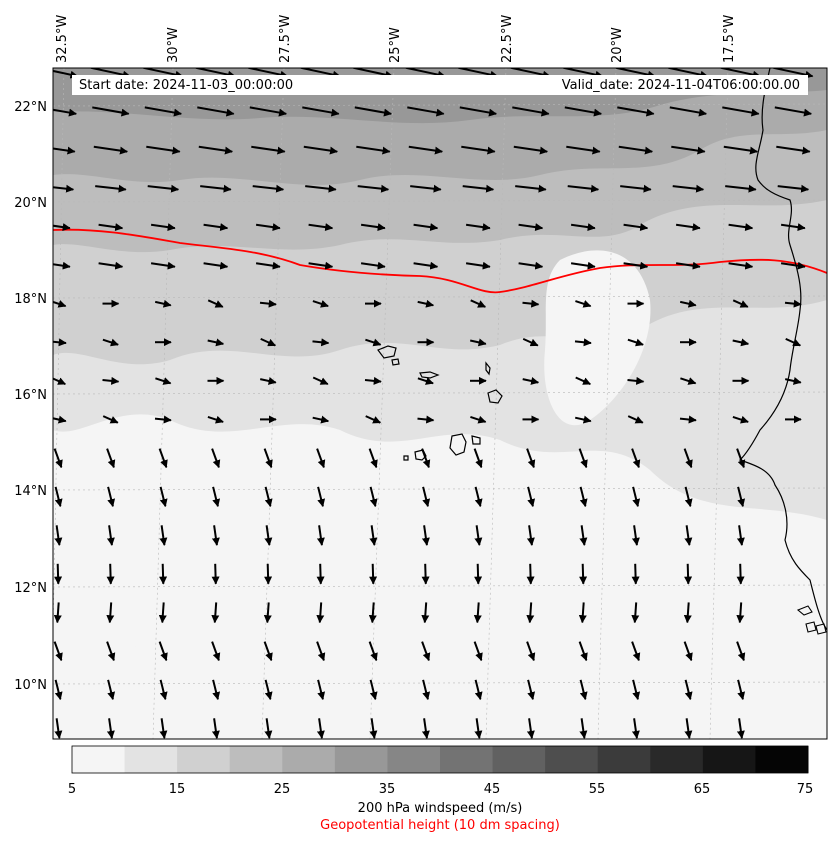 The width and height of the screenshot is (837, 843). What do you see at coordinates (30, 685) in the screenshot?
I see `lat-label: 10°N` at bounding box center [30, 685].